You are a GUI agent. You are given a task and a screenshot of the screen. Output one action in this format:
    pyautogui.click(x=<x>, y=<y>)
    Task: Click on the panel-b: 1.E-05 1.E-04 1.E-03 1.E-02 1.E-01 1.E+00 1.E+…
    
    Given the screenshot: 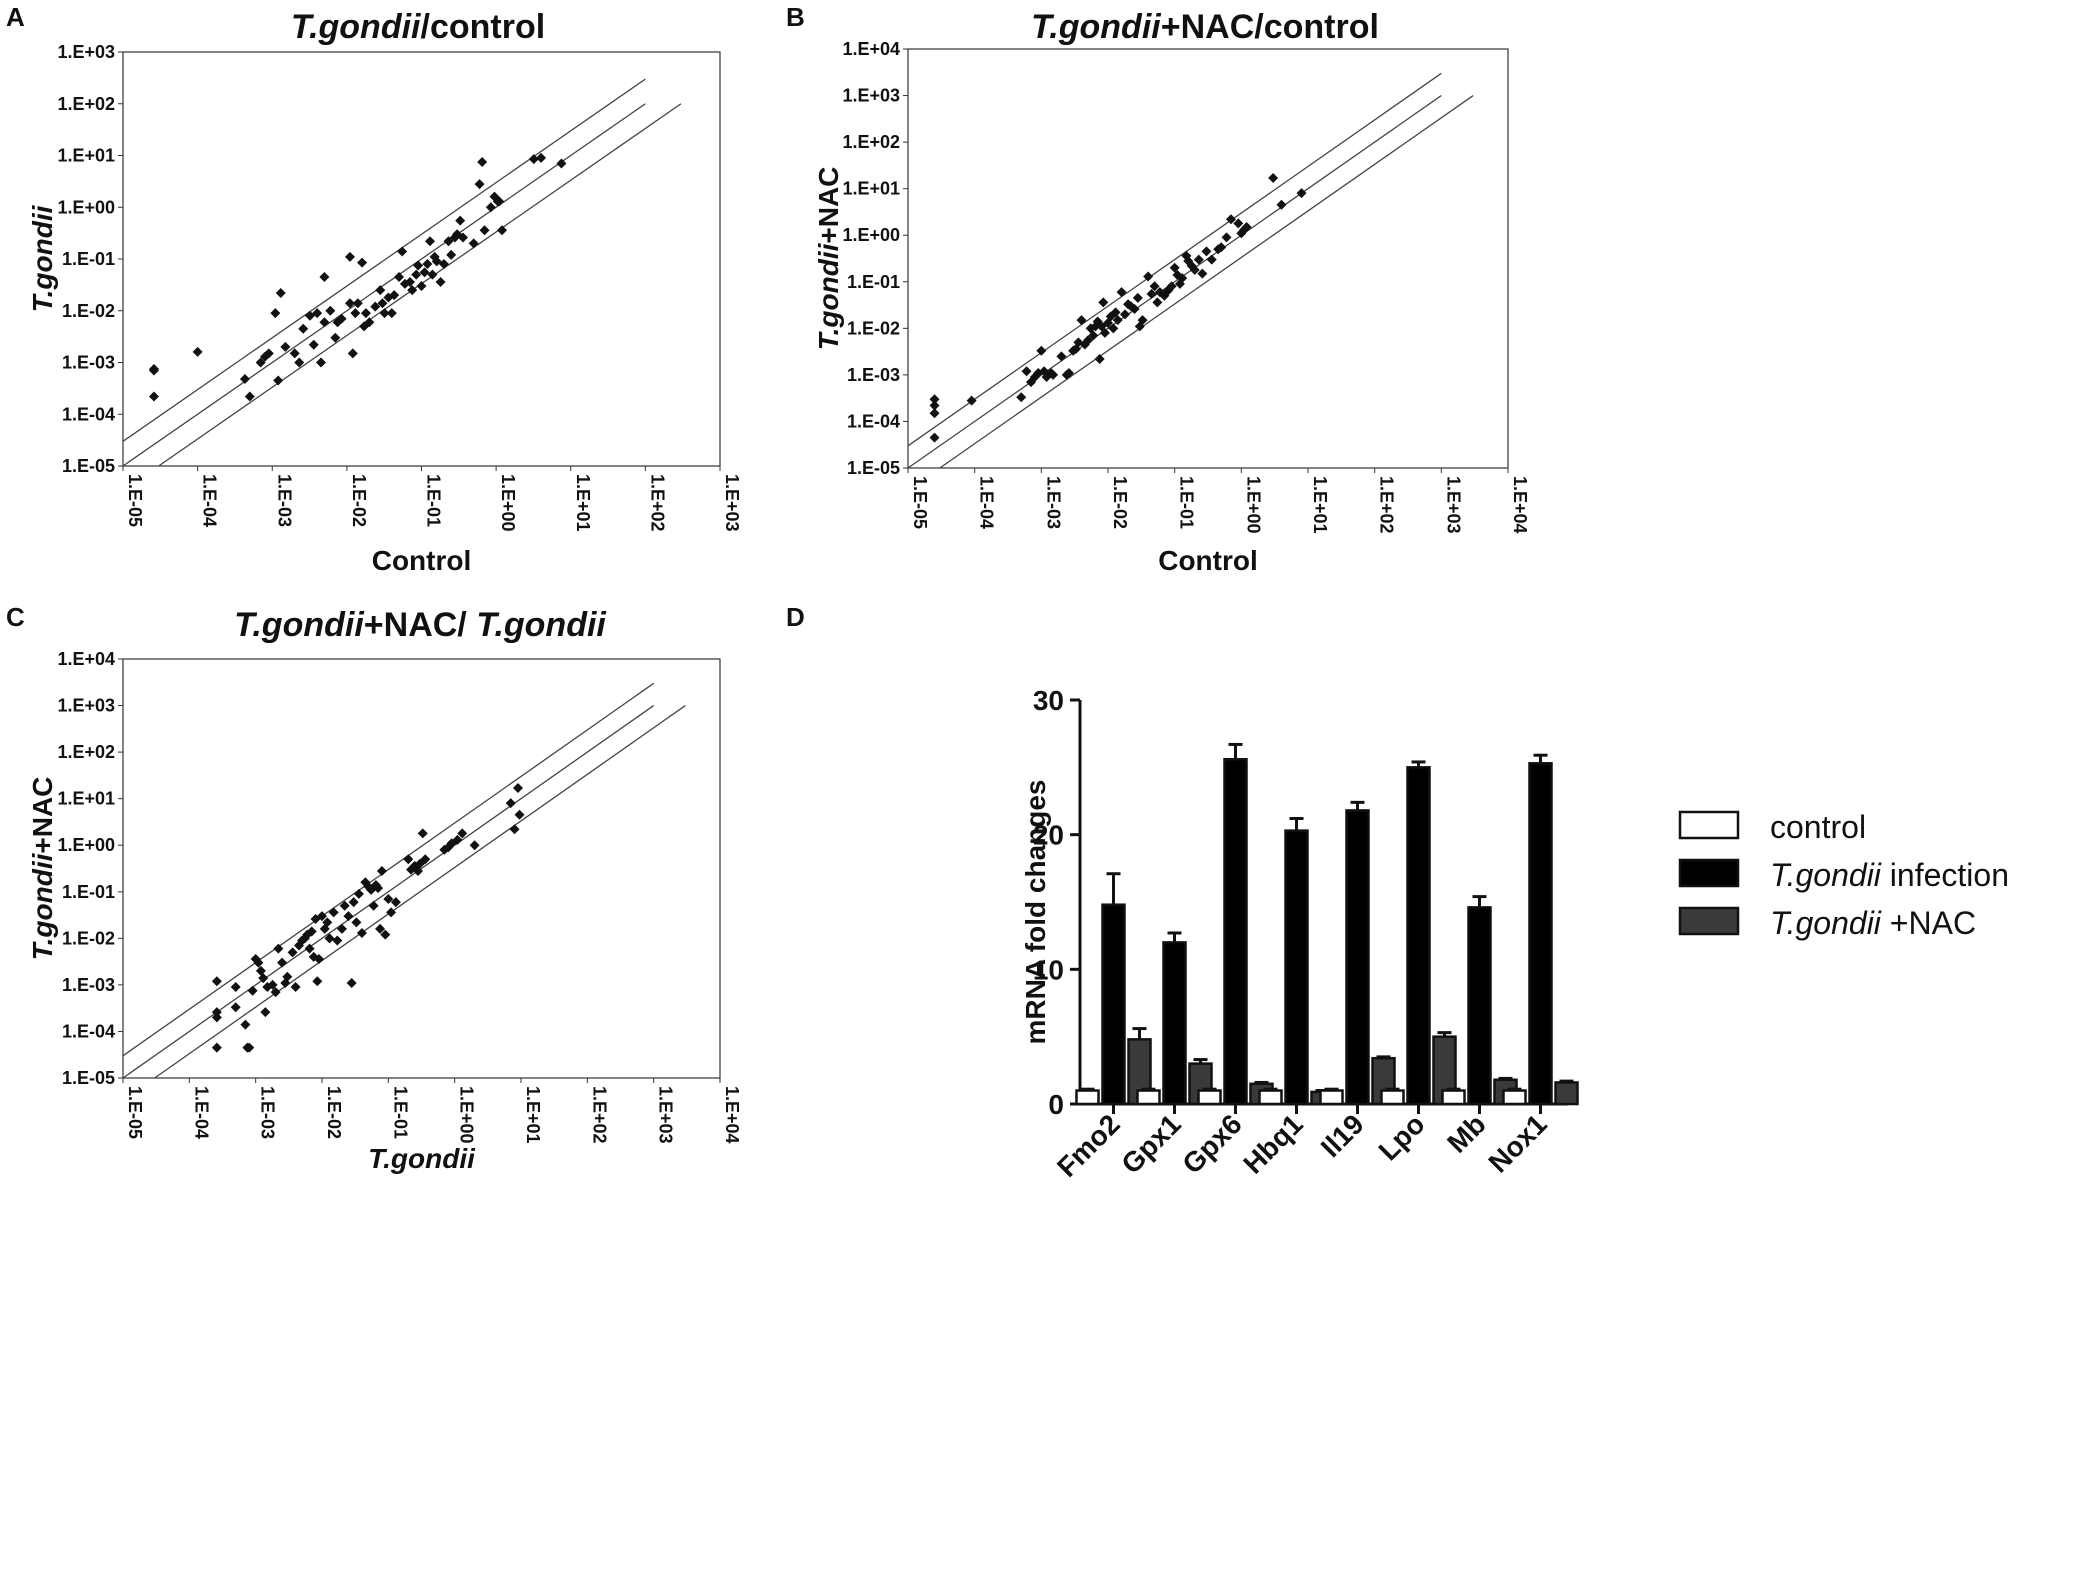 What is the action you would take?
    pyautogui.click(x=1158, y=289)
    